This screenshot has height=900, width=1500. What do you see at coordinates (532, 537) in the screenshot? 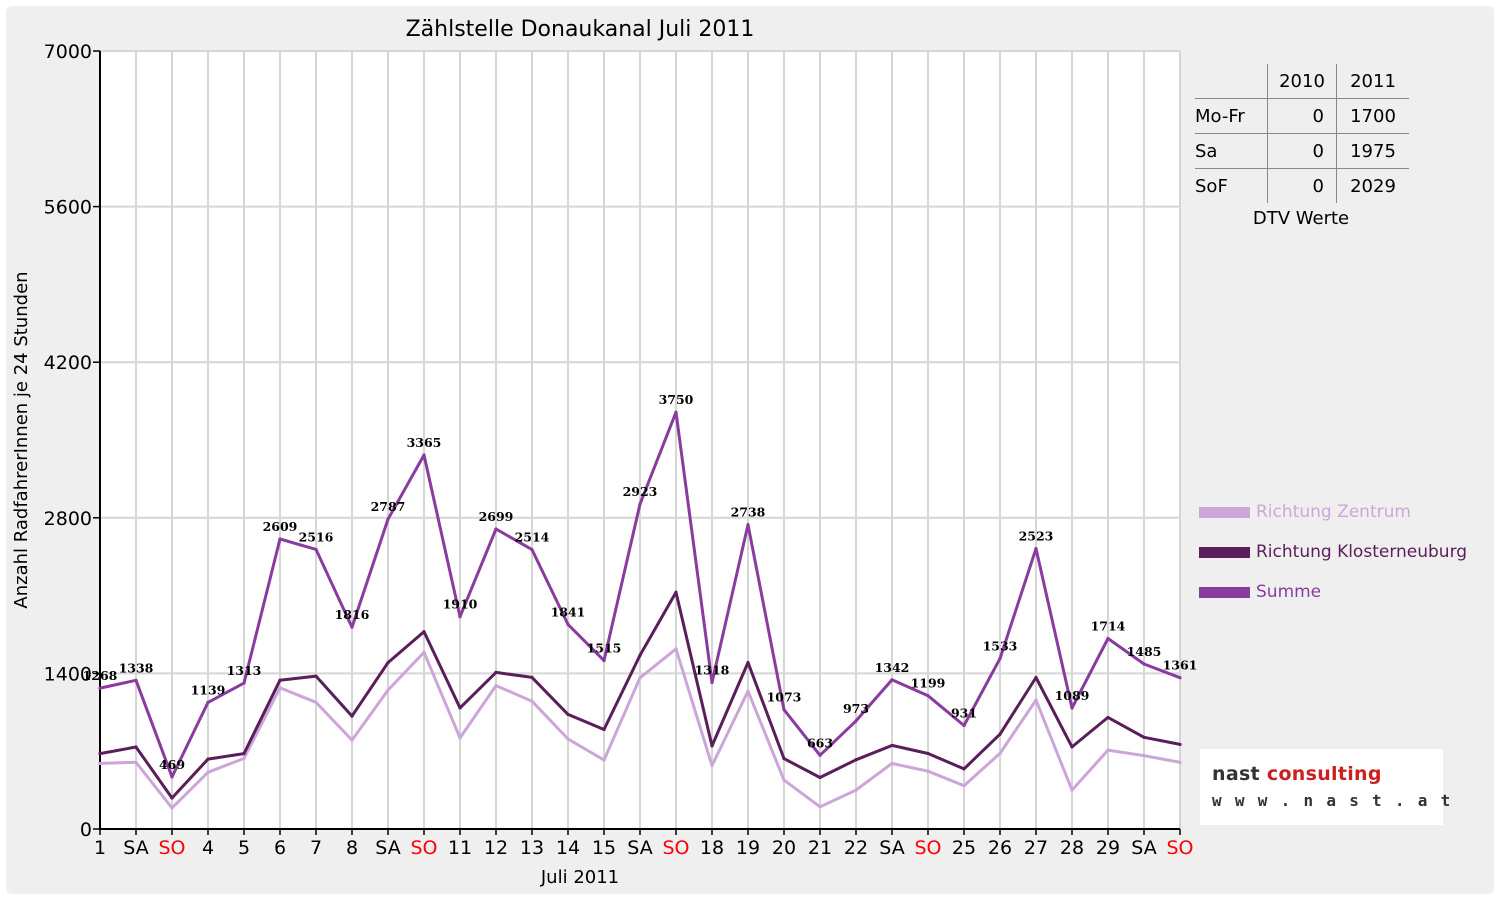
I see `data-label: 2514` at bounding box center [532, 537].